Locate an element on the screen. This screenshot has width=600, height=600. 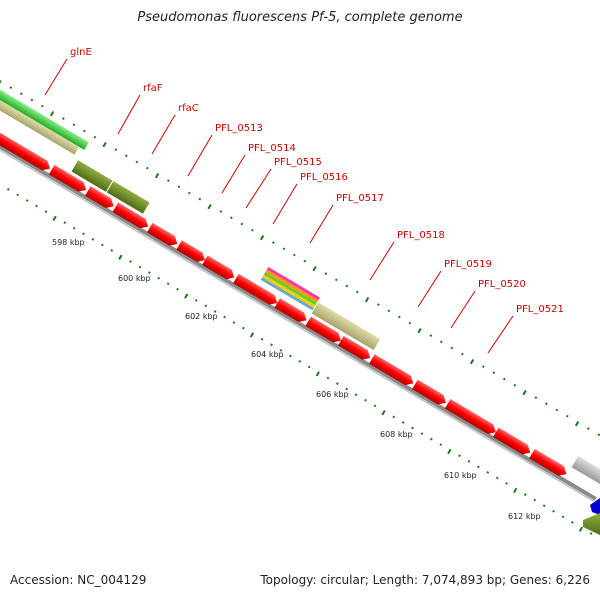
gene-label: PFL_0521 is located at coordinates (540, 309).